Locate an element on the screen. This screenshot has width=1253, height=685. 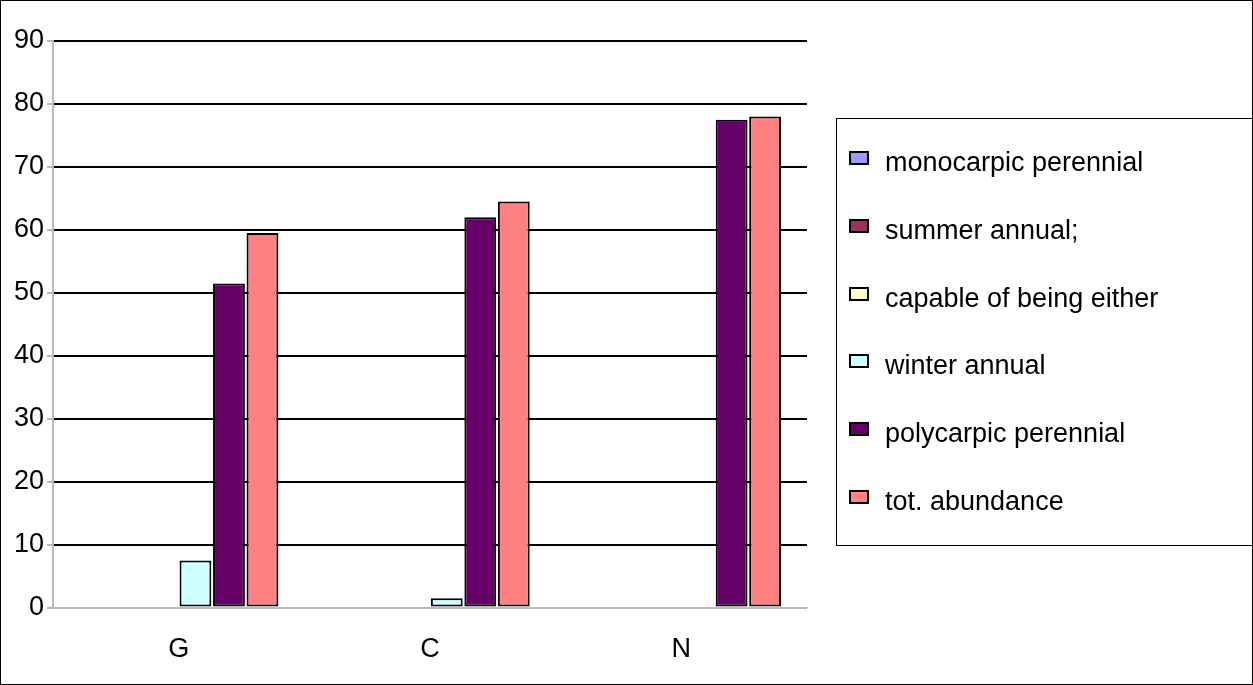
legend-label: monocarpic perennial is located at coordinates (1014, 163).